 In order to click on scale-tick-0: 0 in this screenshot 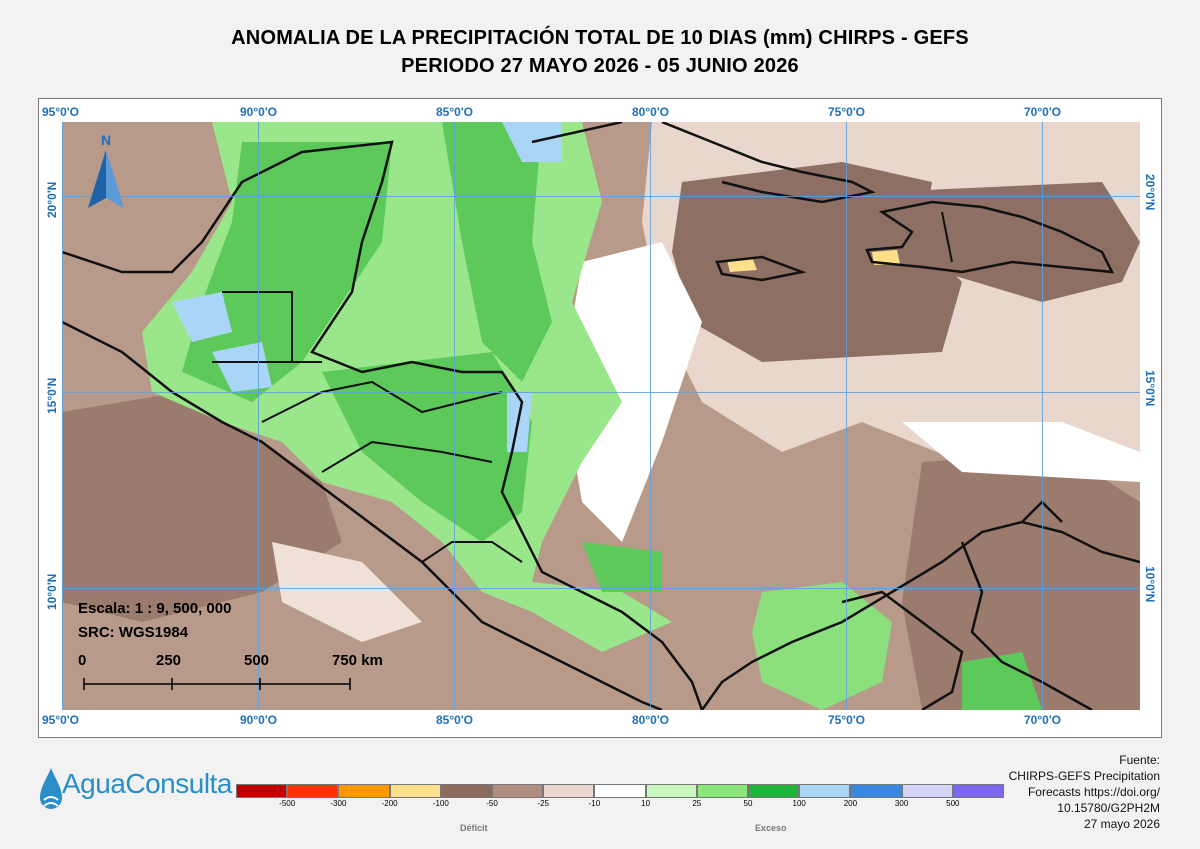, I will do `click(82, 660)`.